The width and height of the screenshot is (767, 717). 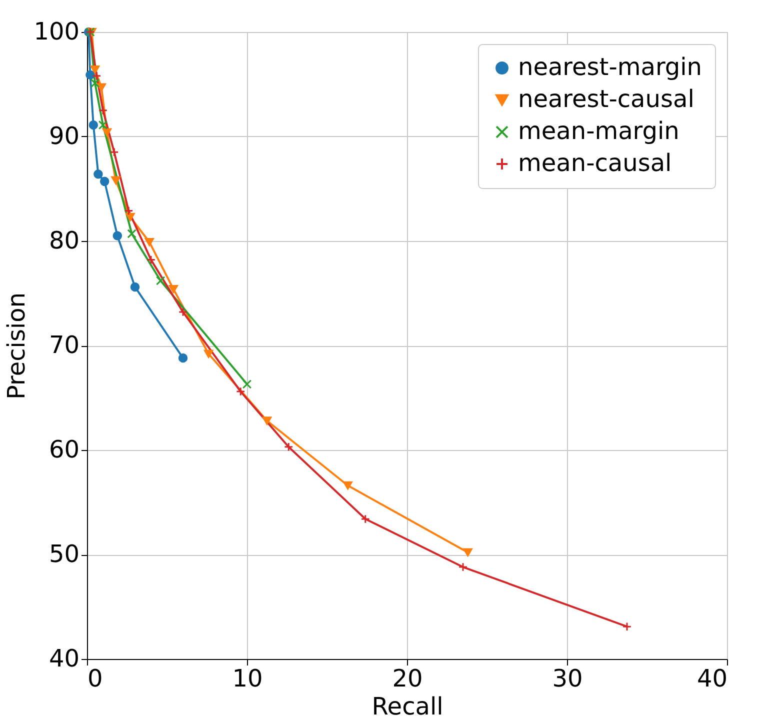 I want to click on x-tick-label: 40, so click(x=712, y=678).